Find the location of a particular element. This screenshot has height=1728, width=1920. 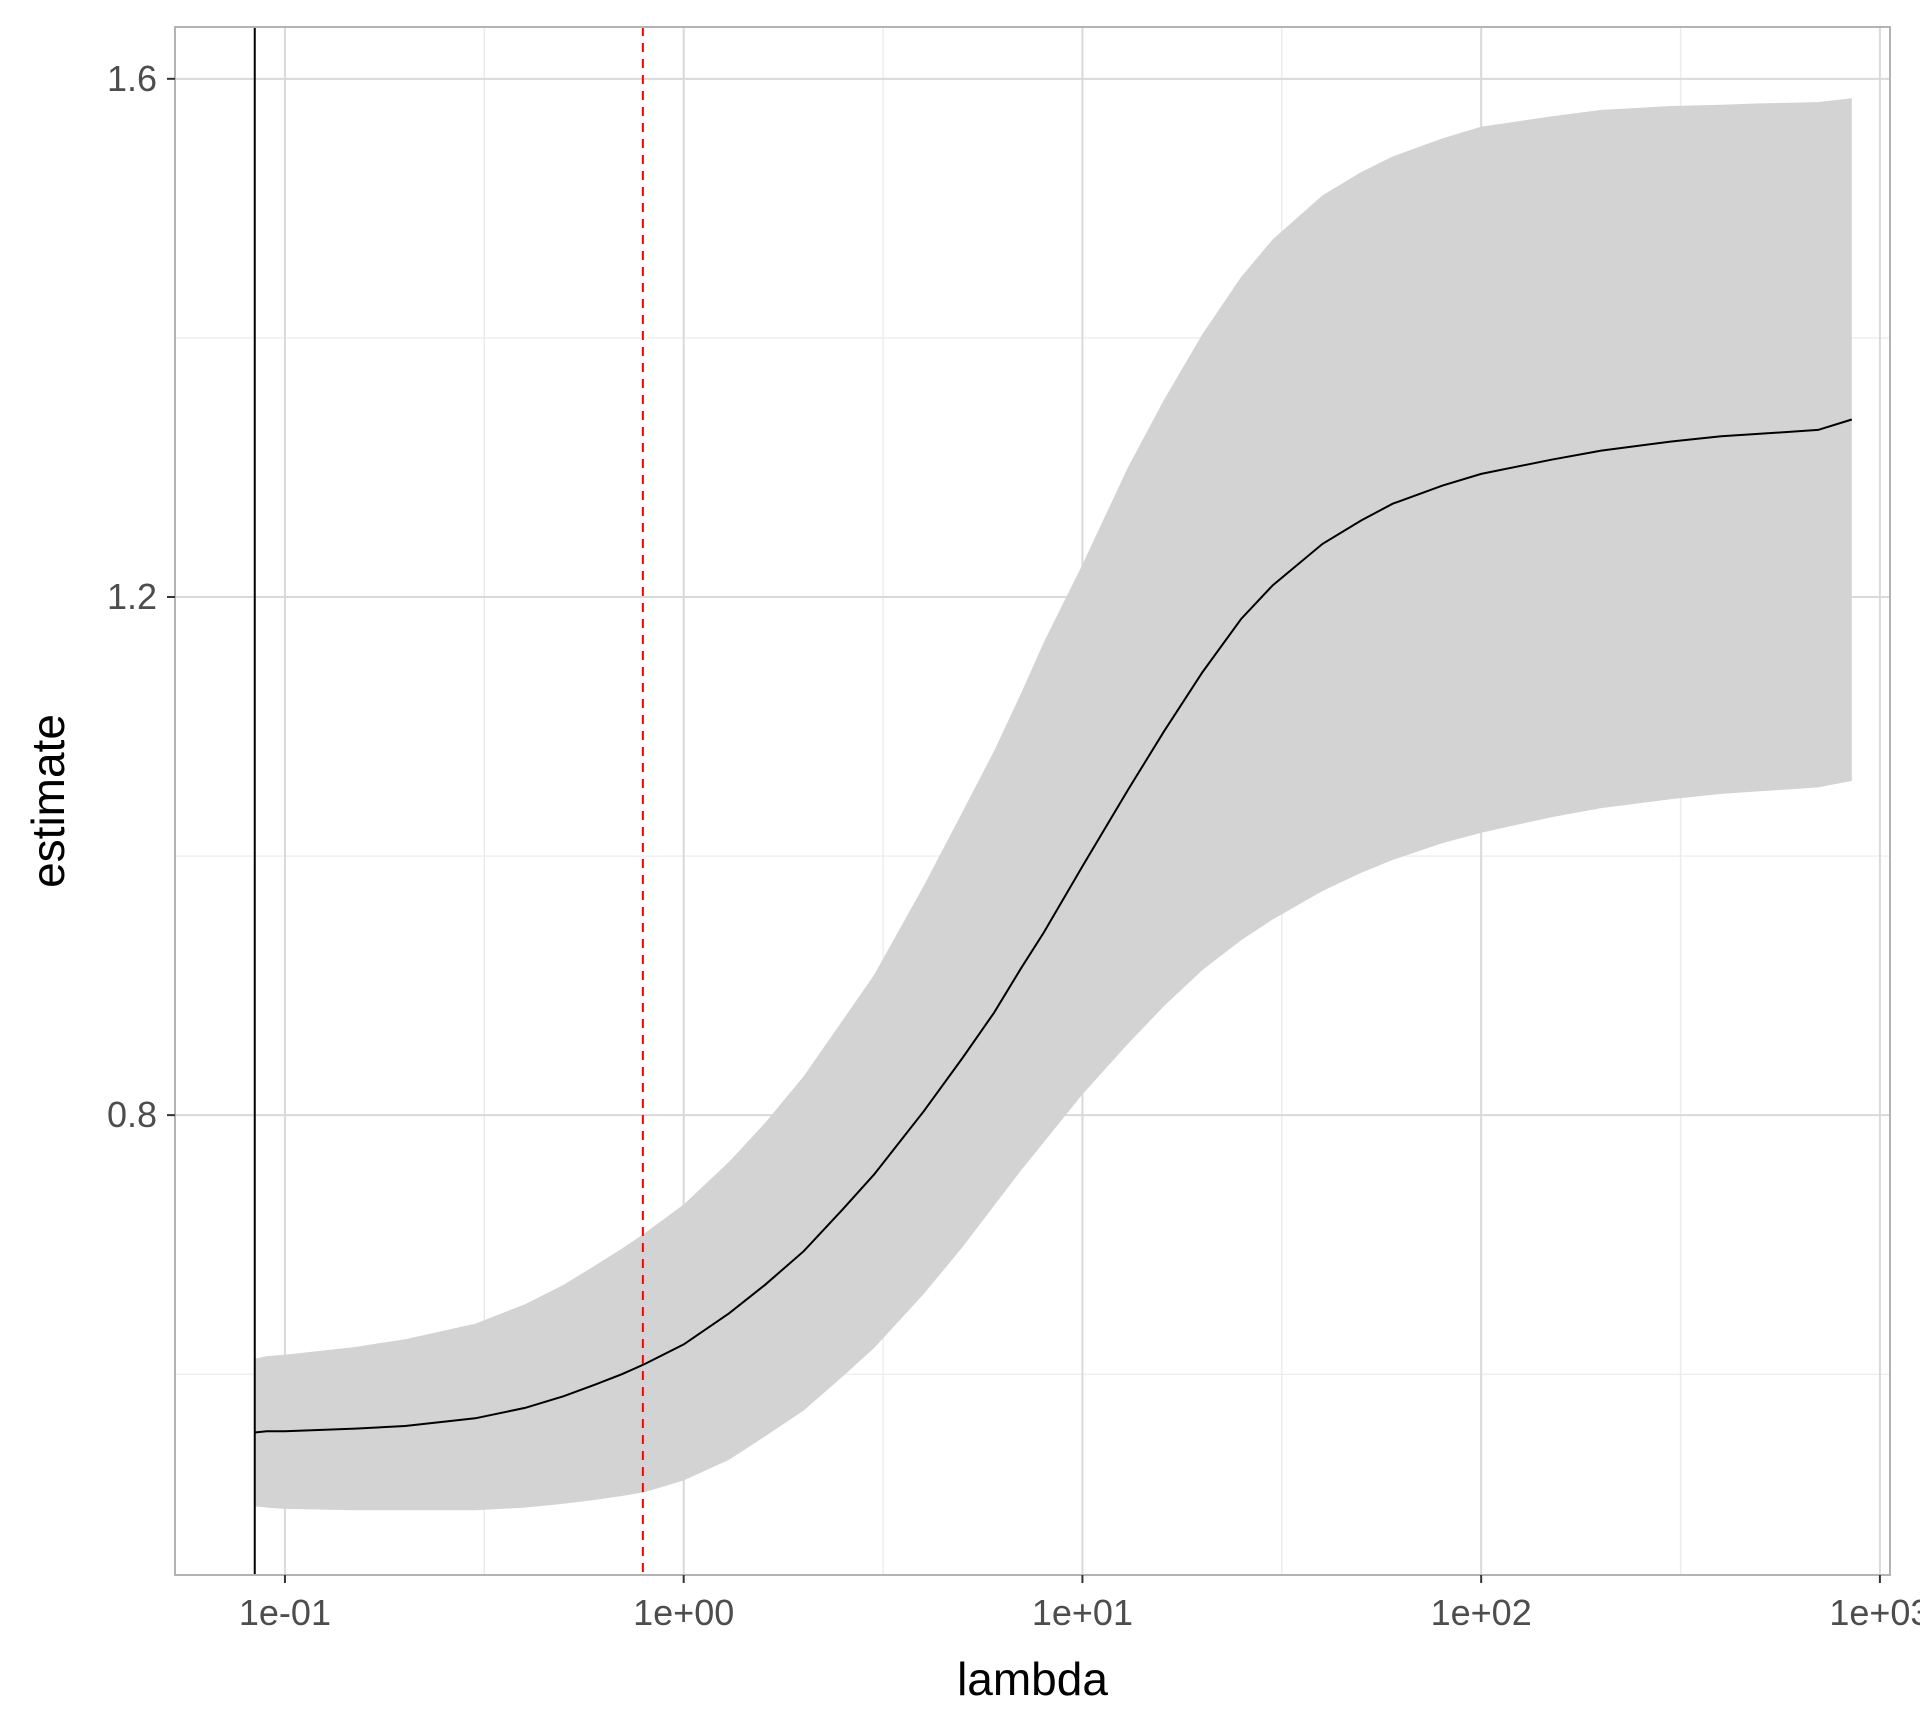

x-tick-label: 1e+02 is located at coordinates (1481, 1612).